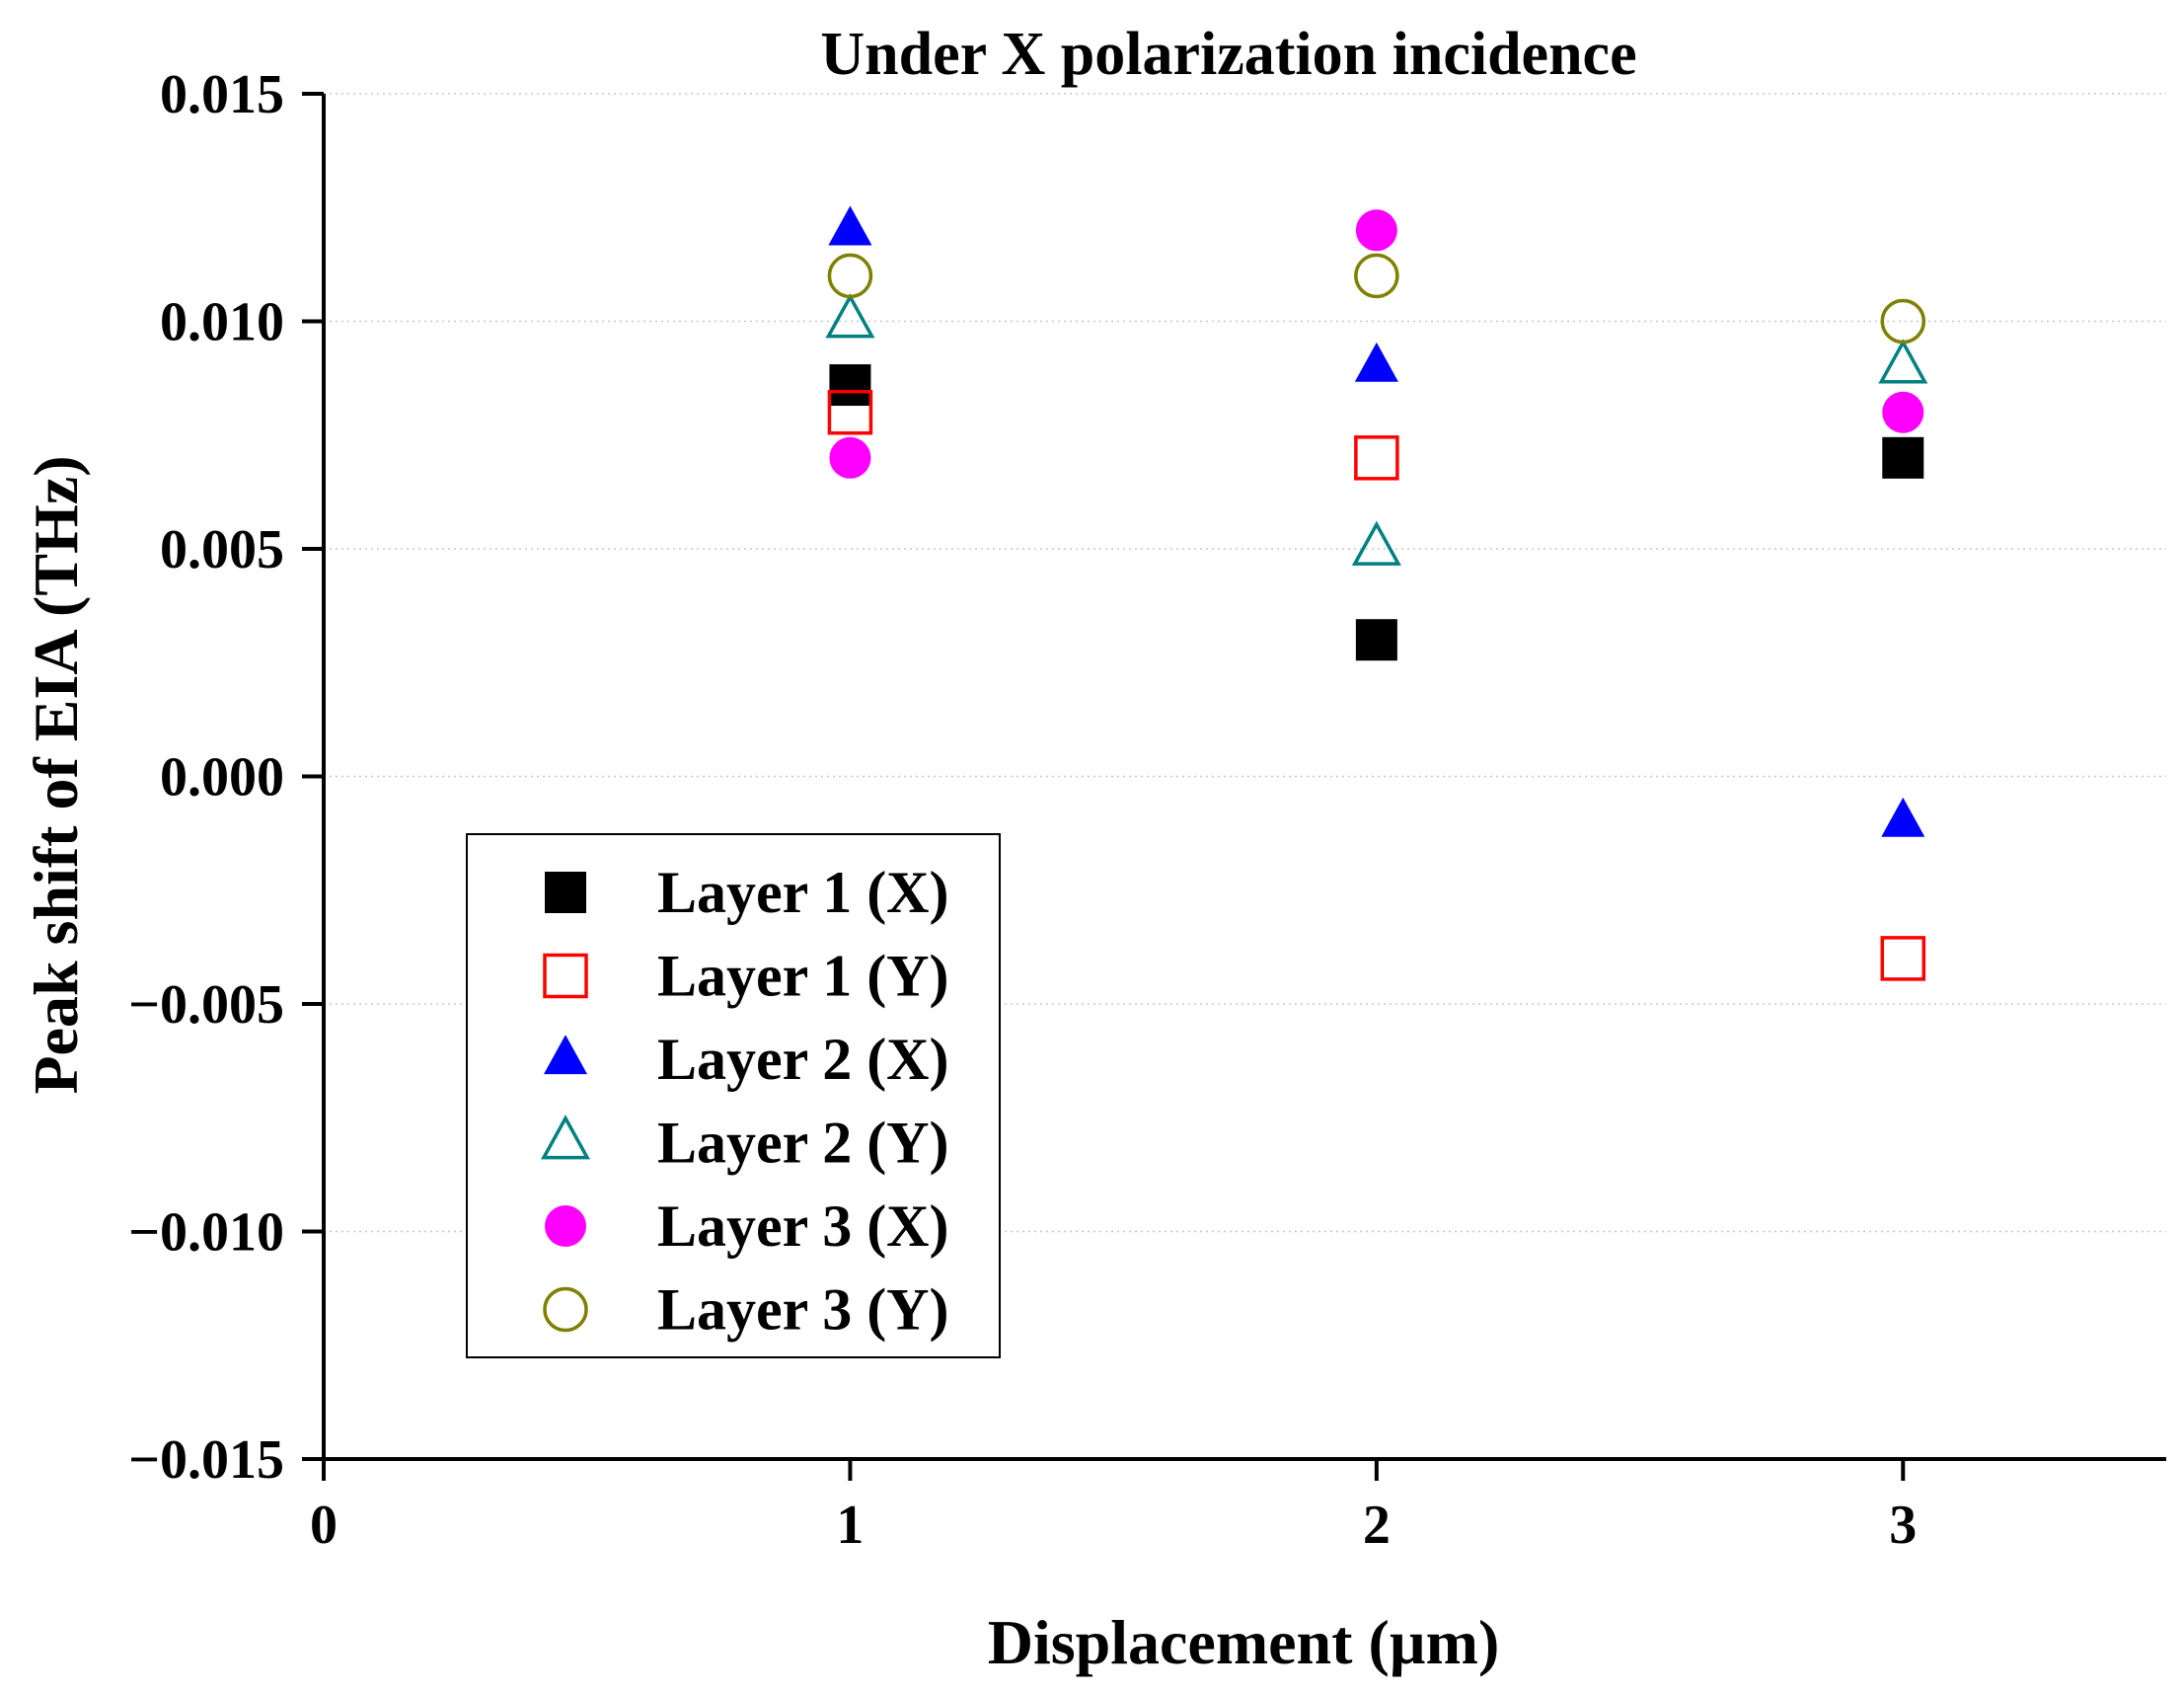 This screenshot has width=2184, height=1693. Describe the element at coordinates (324, 1525) in the screenshot. I see `x-tick-label: 0` at that location.